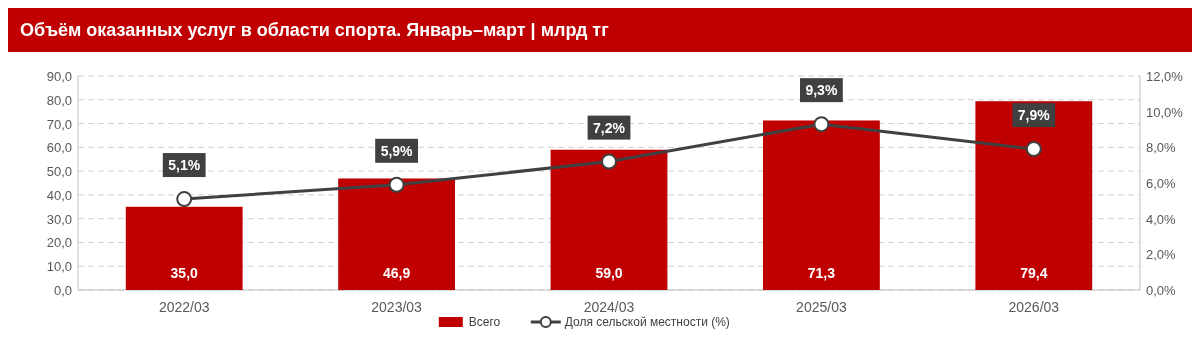 The height and width of the screenshot is (343, 1200). What do you see at coordinates (184, 273) in the screenshot?
I see `data-label: 35,0` at bounding box center [184, 273].